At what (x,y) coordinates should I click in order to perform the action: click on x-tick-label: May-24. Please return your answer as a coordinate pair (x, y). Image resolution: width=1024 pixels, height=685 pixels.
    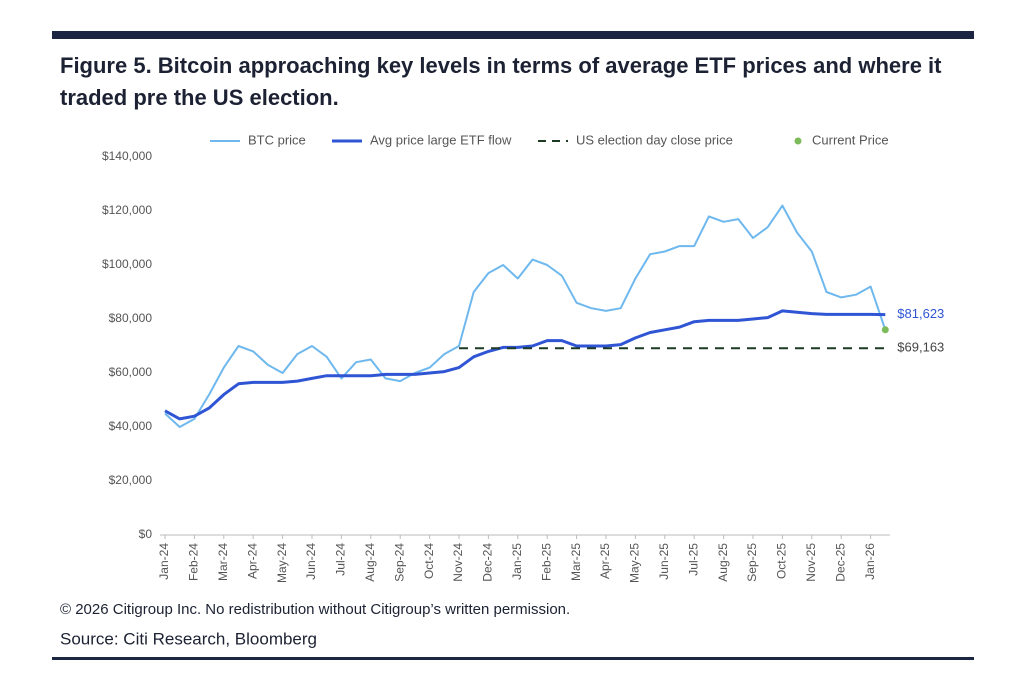
    Looking at the image, I should click on (282, 563).